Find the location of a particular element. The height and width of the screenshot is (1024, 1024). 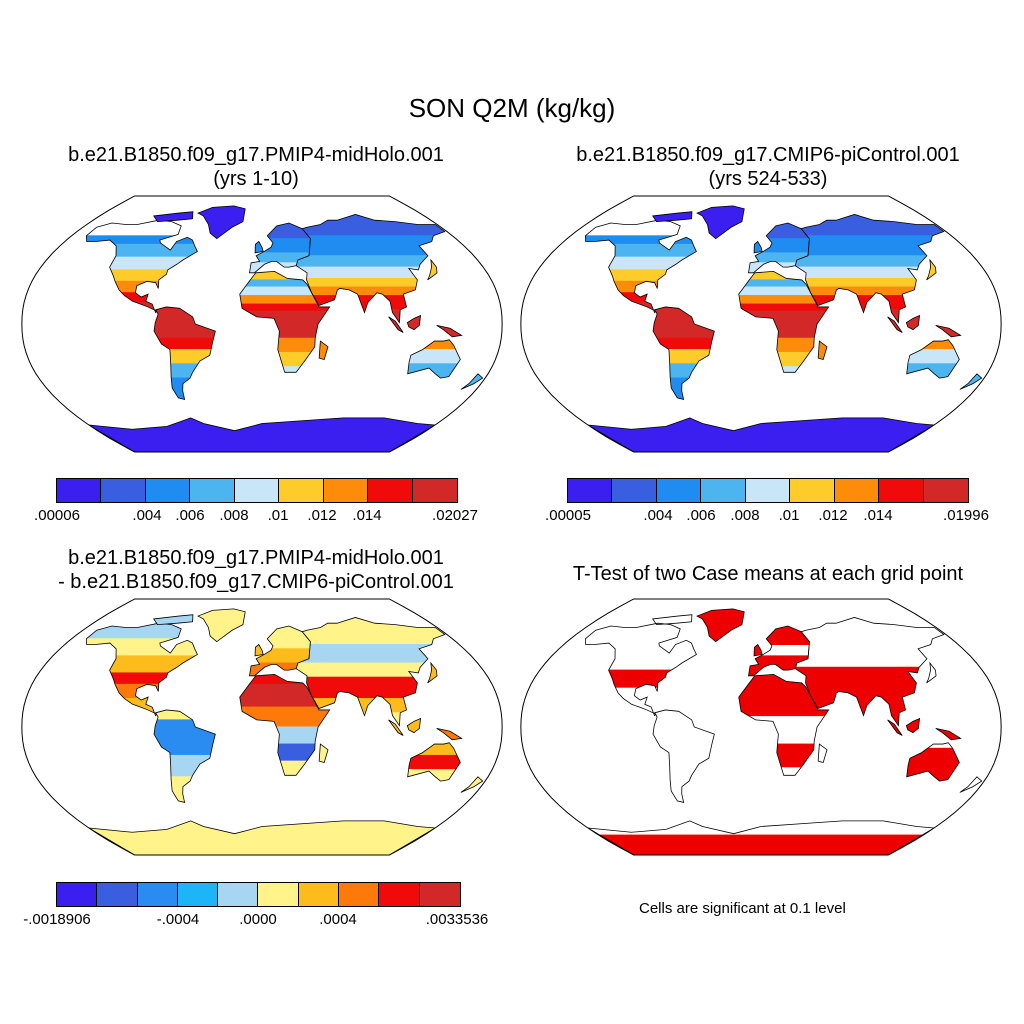

land-greenland is located at coordinates (720, 625).